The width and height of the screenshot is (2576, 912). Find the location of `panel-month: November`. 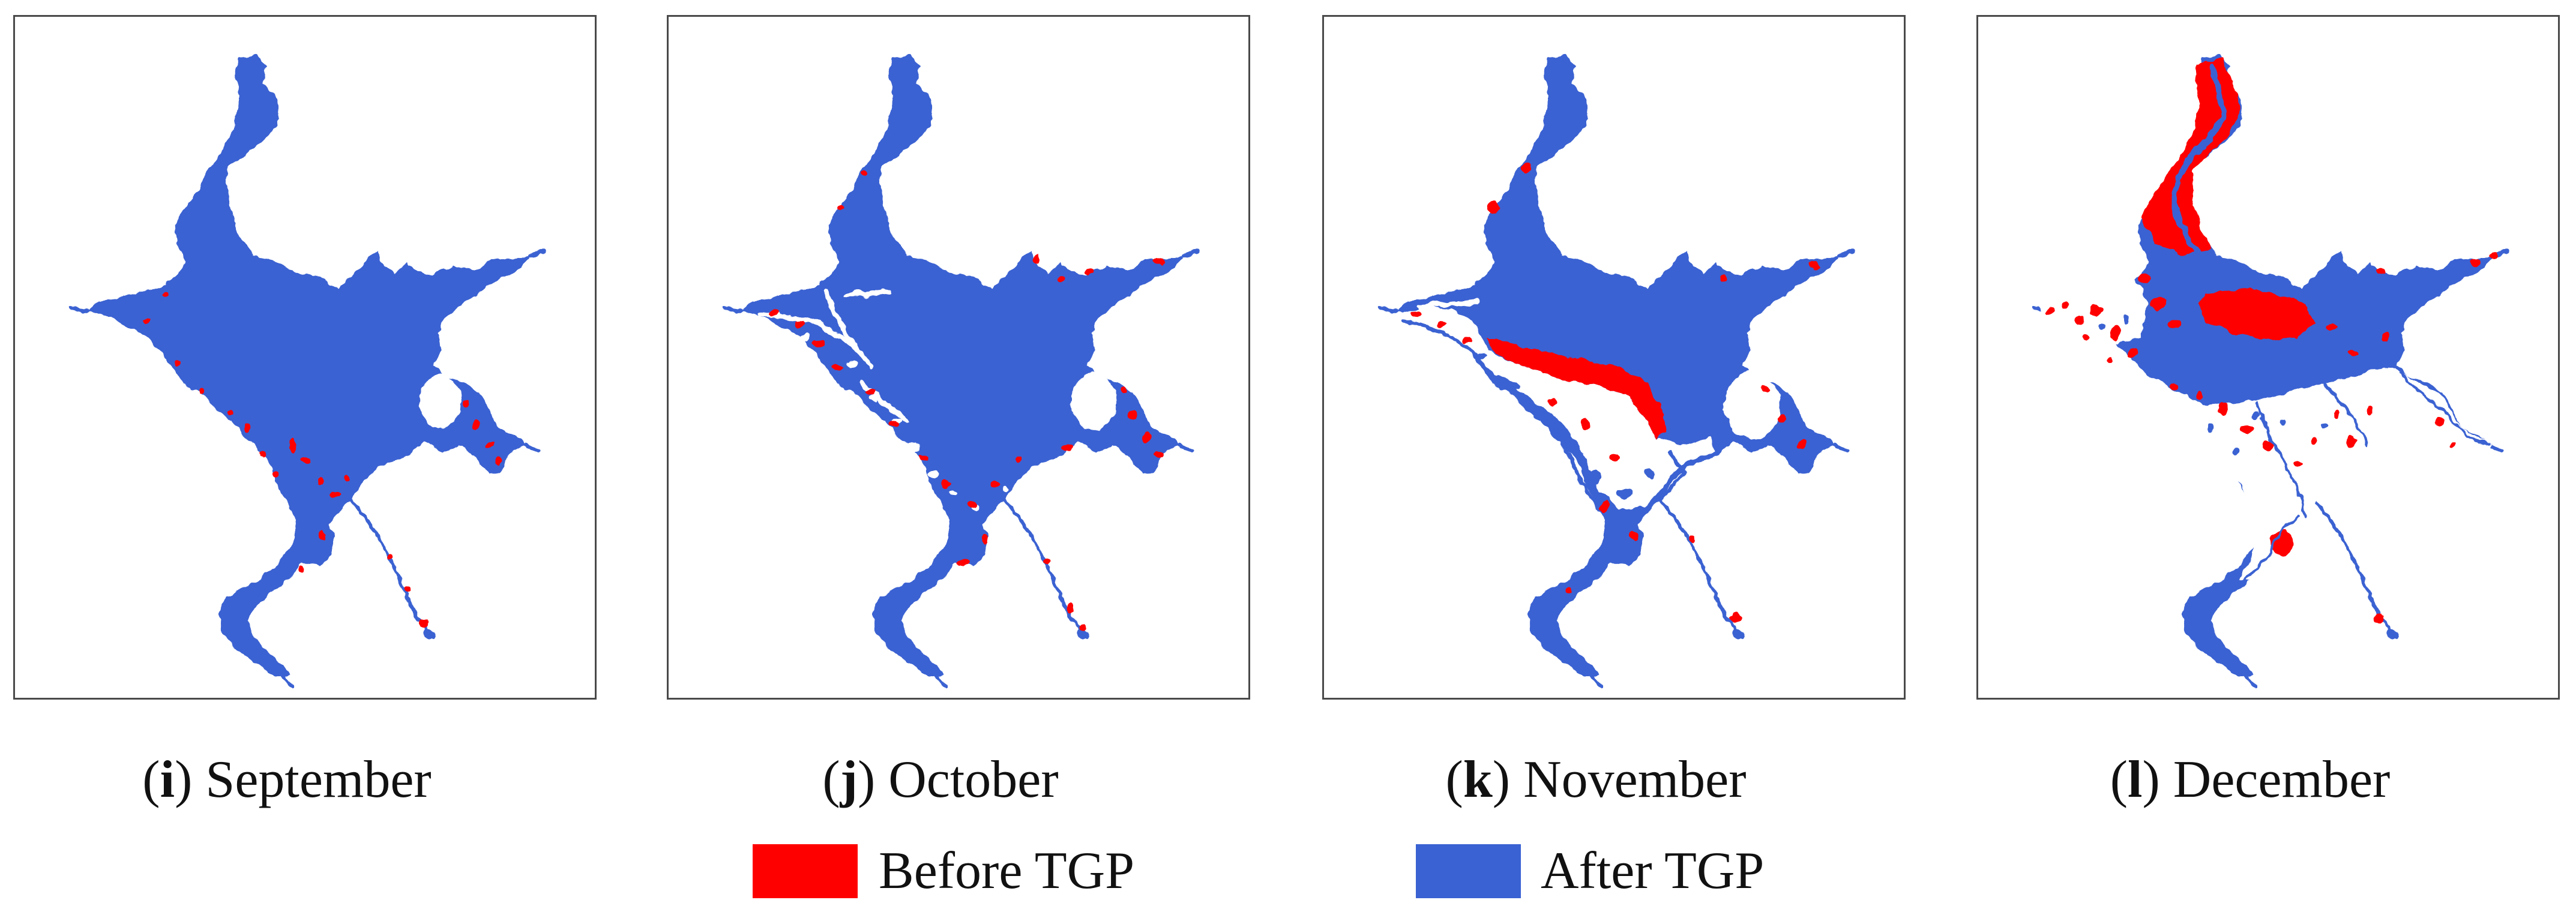

panel-month: November is located at coordinates (1635, 780).